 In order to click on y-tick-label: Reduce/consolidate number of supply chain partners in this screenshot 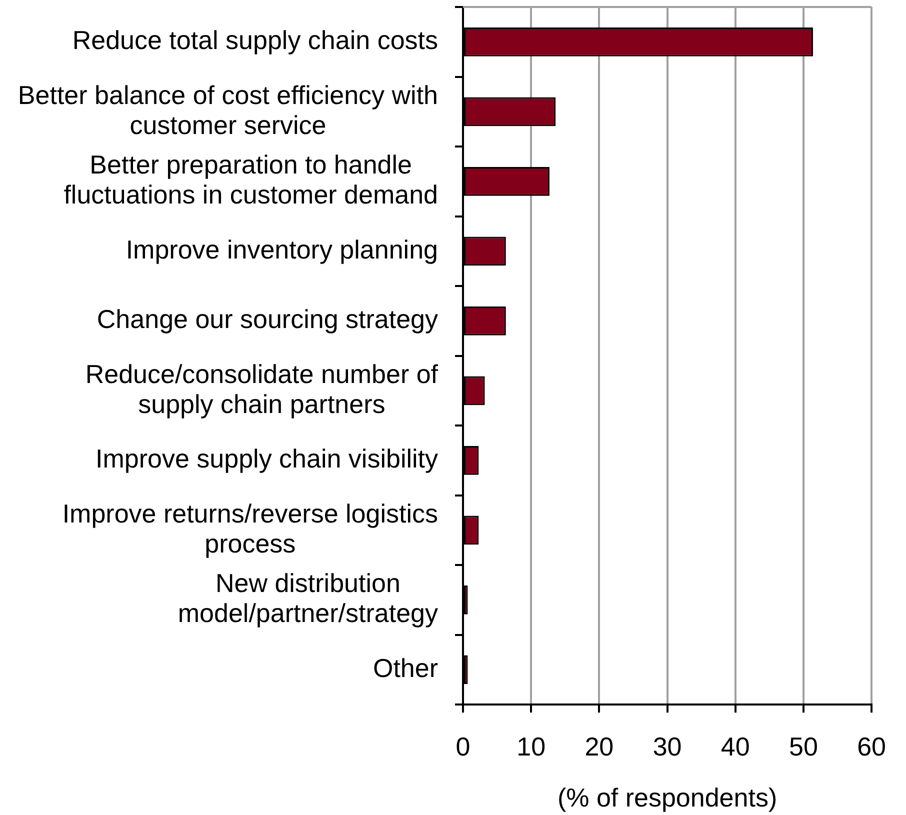, I will do `click(262, 388)`.